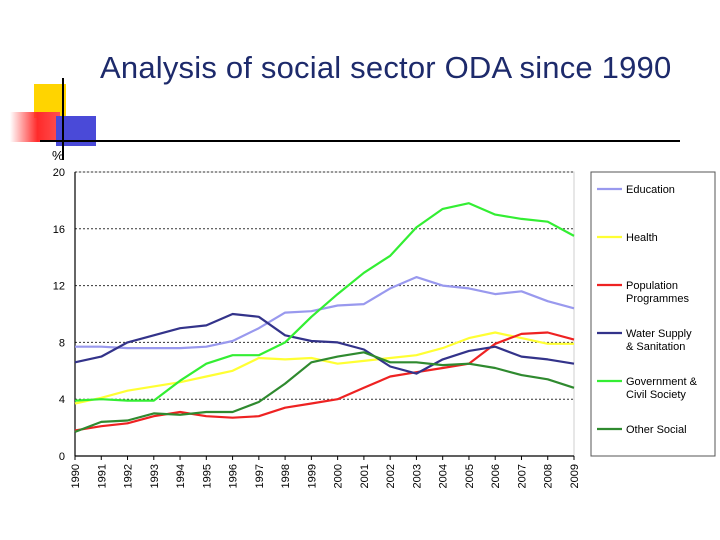 Image resolution: width=720 pixels, height=540 pixels. Describe the element at coordinates (63, 119) in the screenshot. I see `decorative-vertical-line` at that location.